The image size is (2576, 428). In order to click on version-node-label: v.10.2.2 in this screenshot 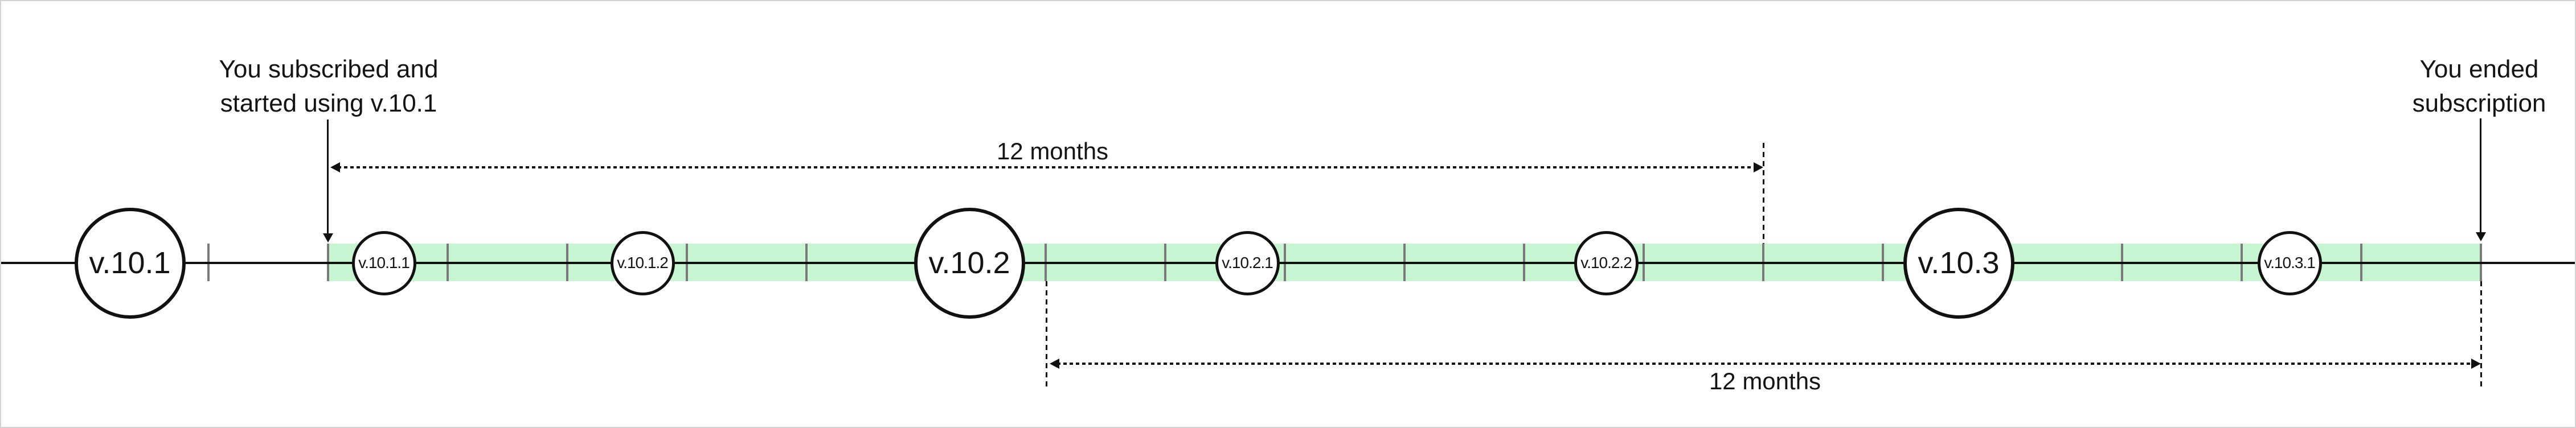, I will do `click(1606, 262)`.